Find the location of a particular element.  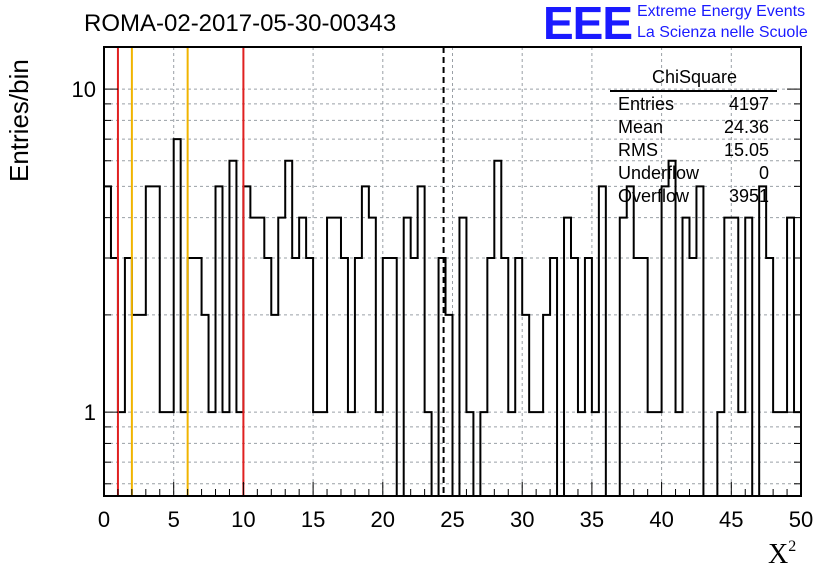

stats-value-mean: 24.36 is located at coordinates (746, 127).